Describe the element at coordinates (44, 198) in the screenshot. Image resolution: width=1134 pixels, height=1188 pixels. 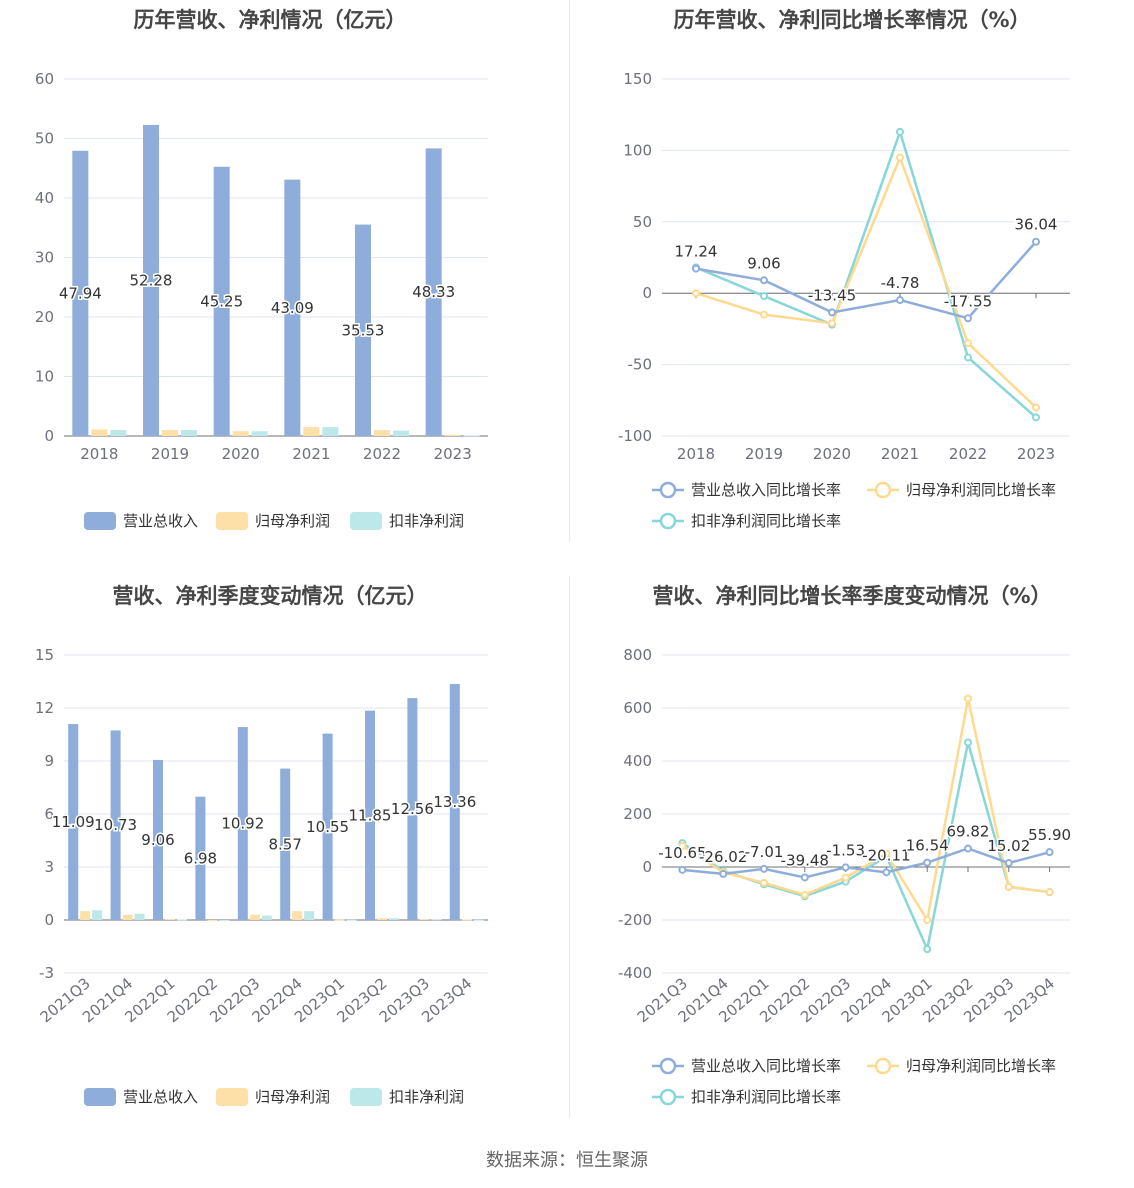
I see `y-tick-label: 40` at that location.